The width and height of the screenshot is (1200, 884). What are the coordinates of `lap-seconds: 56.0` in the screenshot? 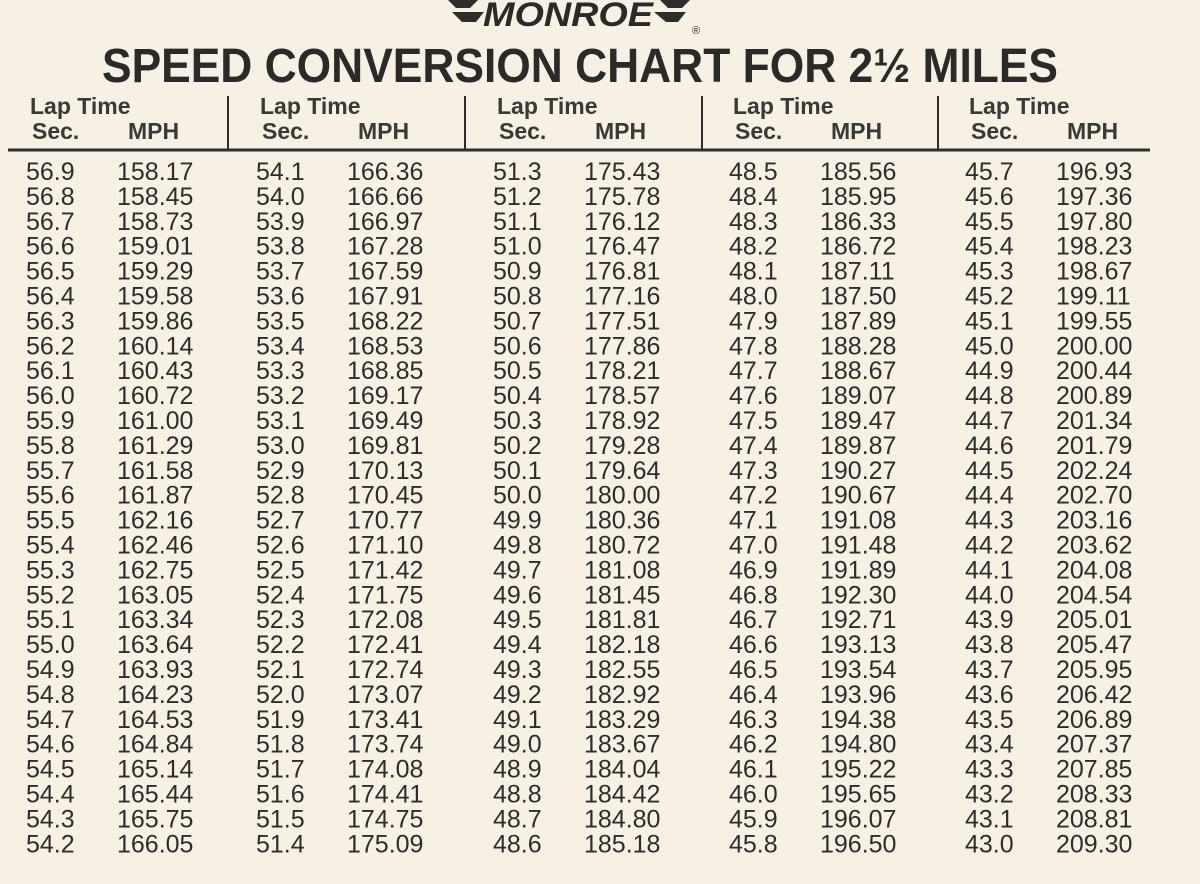 It's located at (50, 396).